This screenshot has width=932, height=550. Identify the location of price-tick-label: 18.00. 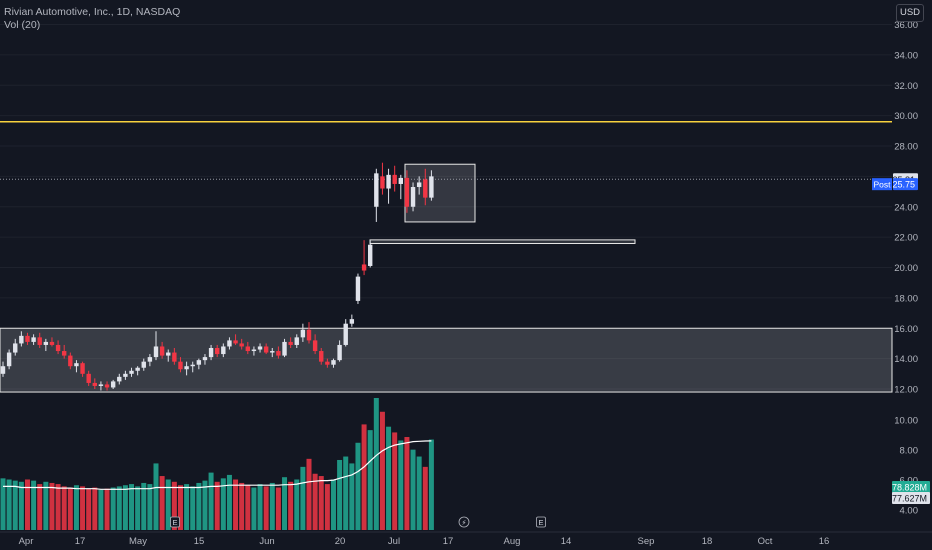
(906, 298).